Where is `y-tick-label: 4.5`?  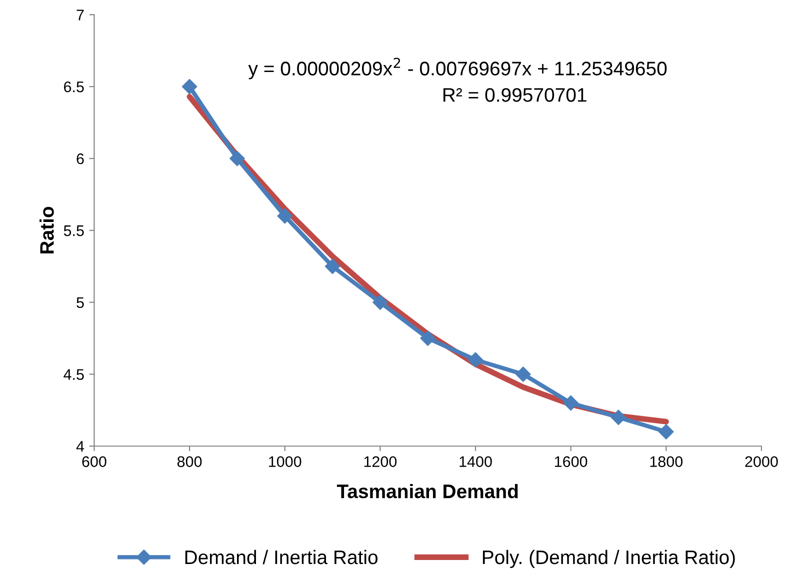 y-tick-label: 4.5 is located at coordinates (74, 374).